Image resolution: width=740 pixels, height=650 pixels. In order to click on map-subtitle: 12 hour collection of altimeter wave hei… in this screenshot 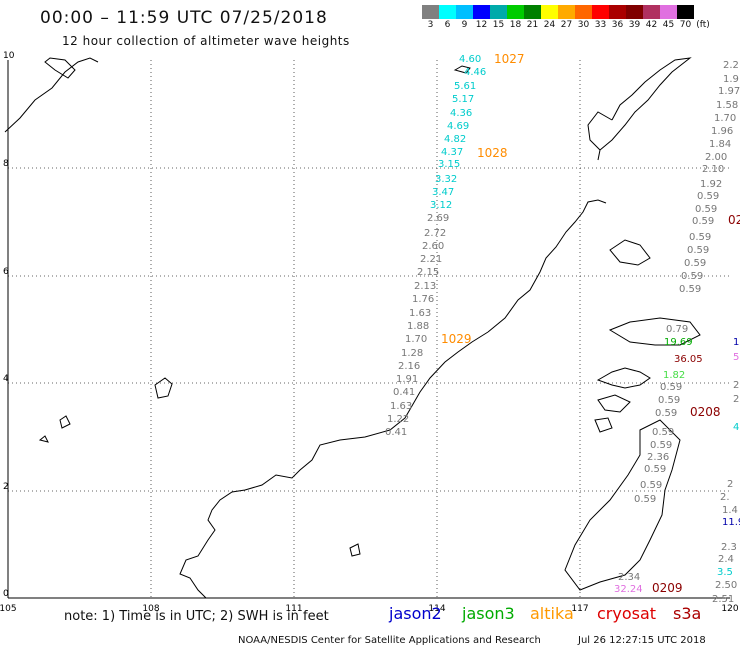, I will do `click(206, 41)`.